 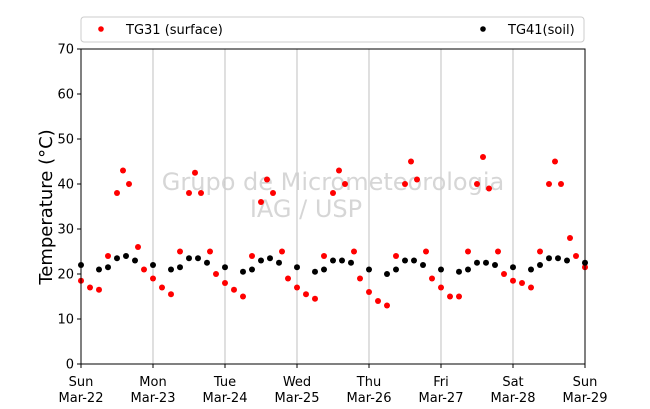 I want to click on x-tick-label-day: Tue, so click(x=224, y=382).